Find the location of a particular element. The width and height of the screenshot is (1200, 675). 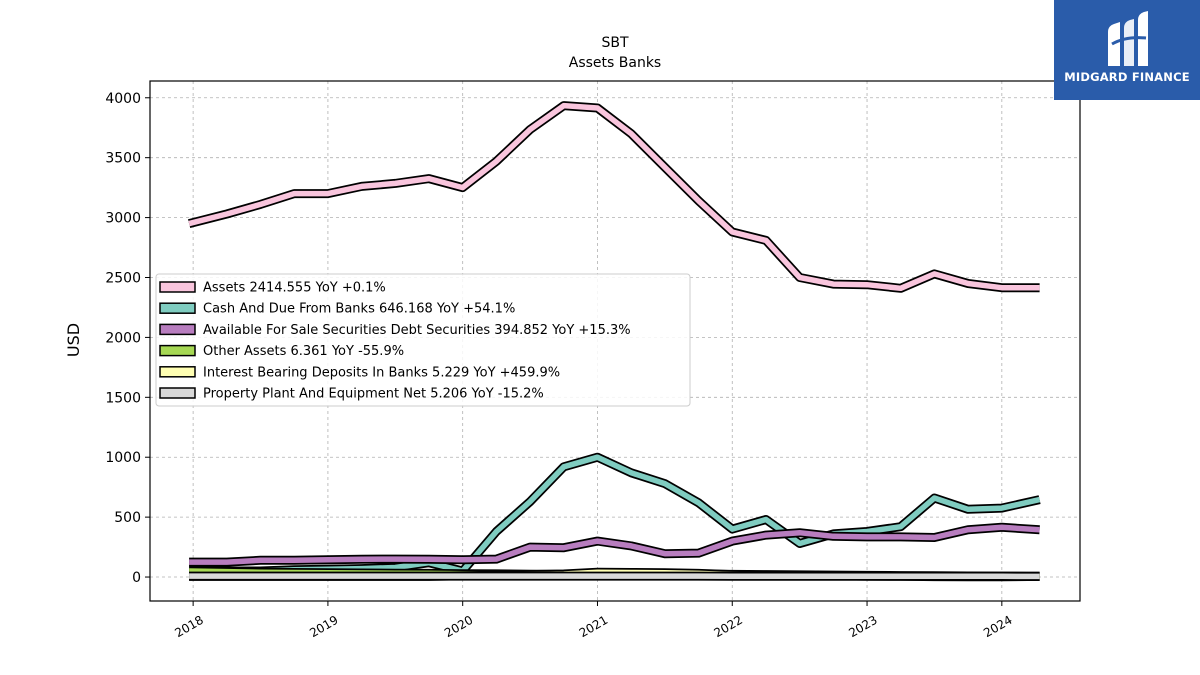

y-tick-label: 3500 is located at coordinates (123, 159).